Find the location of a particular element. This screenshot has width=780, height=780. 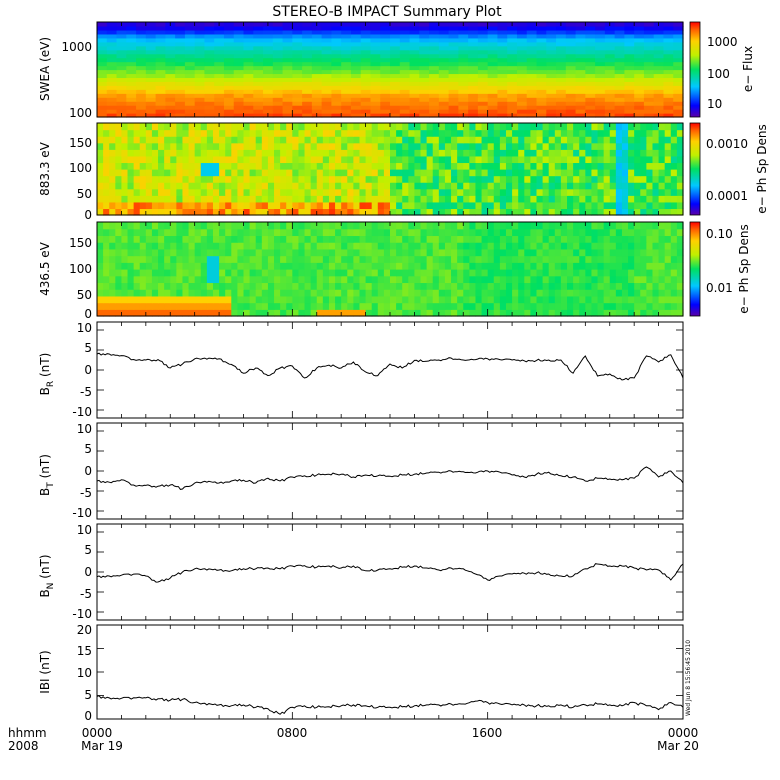

br-ytick-5: 5 is located at coordinates (88, 348).